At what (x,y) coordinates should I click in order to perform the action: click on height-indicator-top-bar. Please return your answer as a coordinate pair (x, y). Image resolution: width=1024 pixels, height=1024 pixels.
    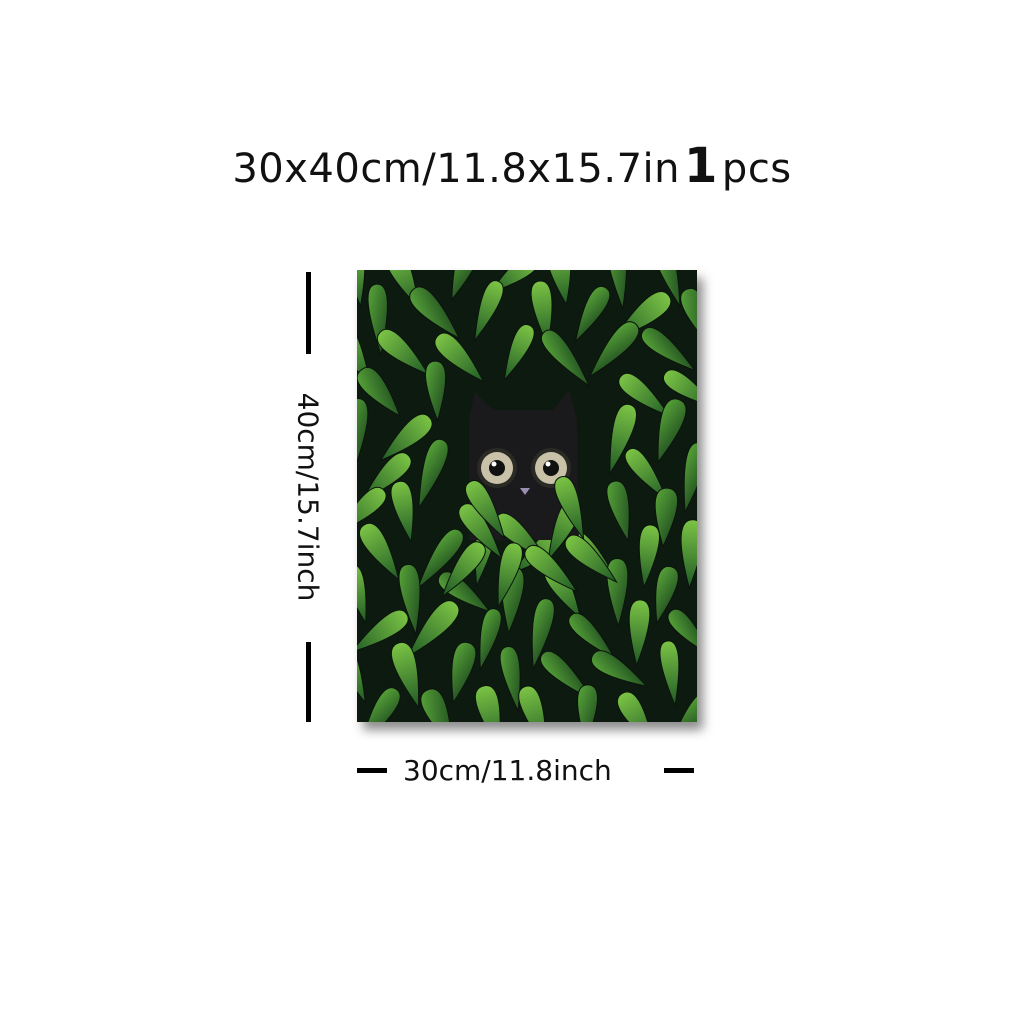
    Looking at the image, I should click on (308, 313).